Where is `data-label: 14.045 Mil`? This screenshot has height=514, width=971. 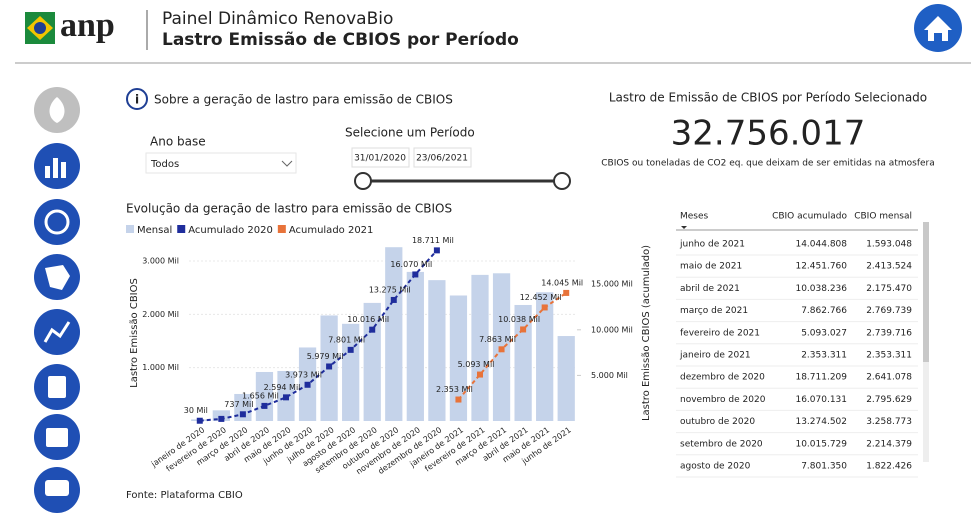
data-label: 14.045 Mil is located at coordinates (562, 282).